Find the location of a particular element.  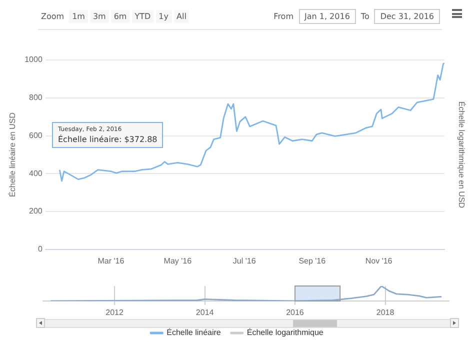

x-tick-label: Mar '16 is located at coordinates (111, 261).